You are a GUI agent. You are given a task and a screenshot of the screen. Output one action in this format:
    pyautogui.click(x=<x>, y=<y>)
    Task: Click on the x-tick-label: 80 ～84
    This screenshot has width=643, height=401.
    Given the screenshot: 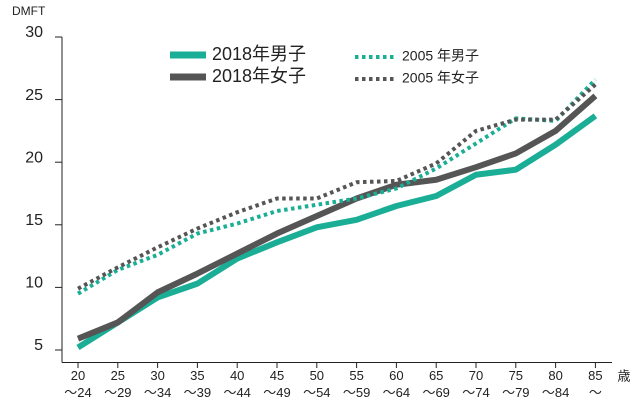 What is the action you would take?
    pyautogui.click(x=555, y=384)
    